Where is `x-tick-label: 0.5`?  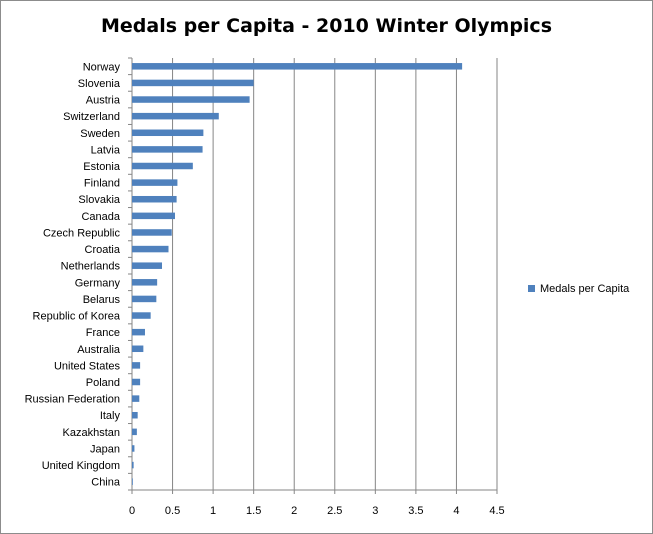 x-tick-label: 0.5 is located at coordinates (172, 511).